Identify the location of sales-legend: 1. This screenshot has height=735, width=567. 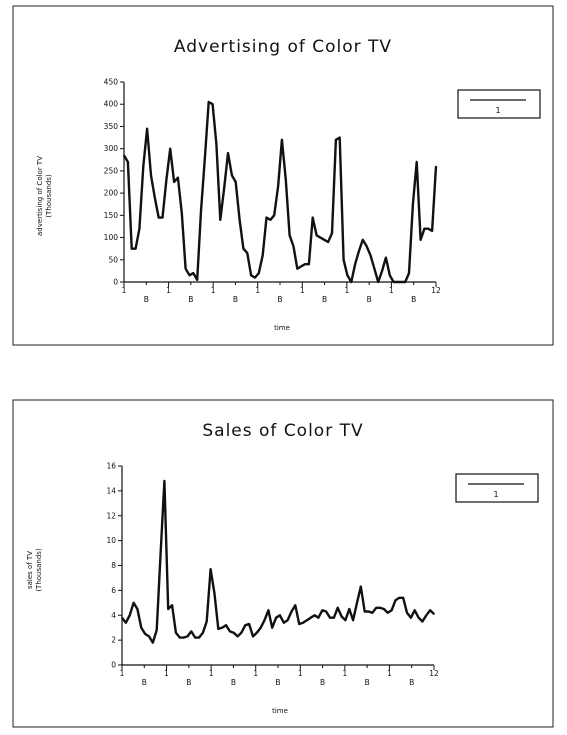
(497, 488).